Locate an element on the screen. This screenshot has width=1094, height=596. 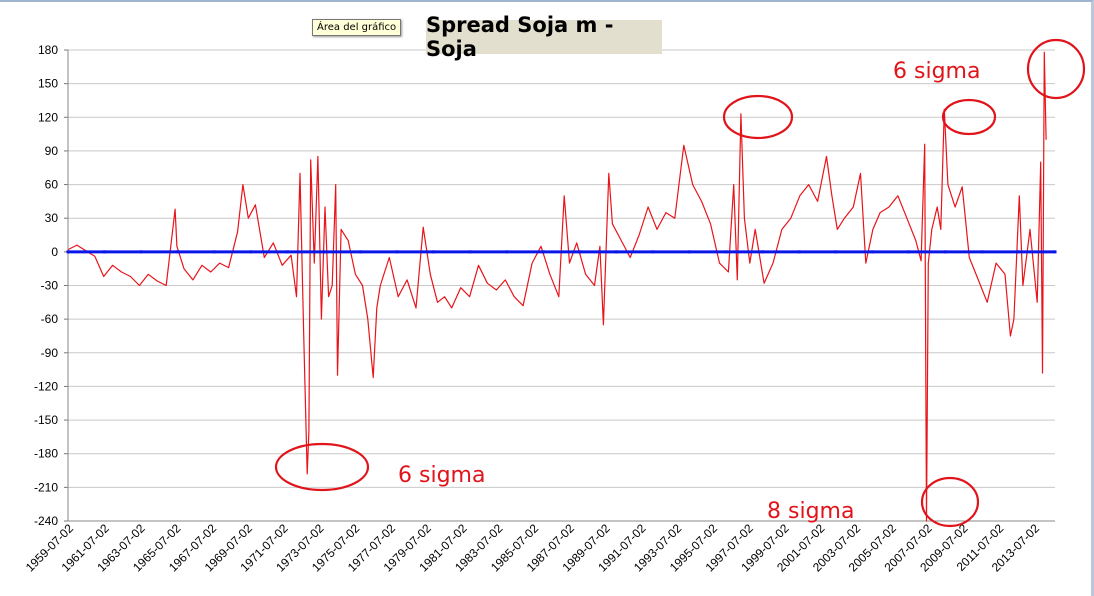
y-tick-label: 180 is located at coordinates (48, 50).